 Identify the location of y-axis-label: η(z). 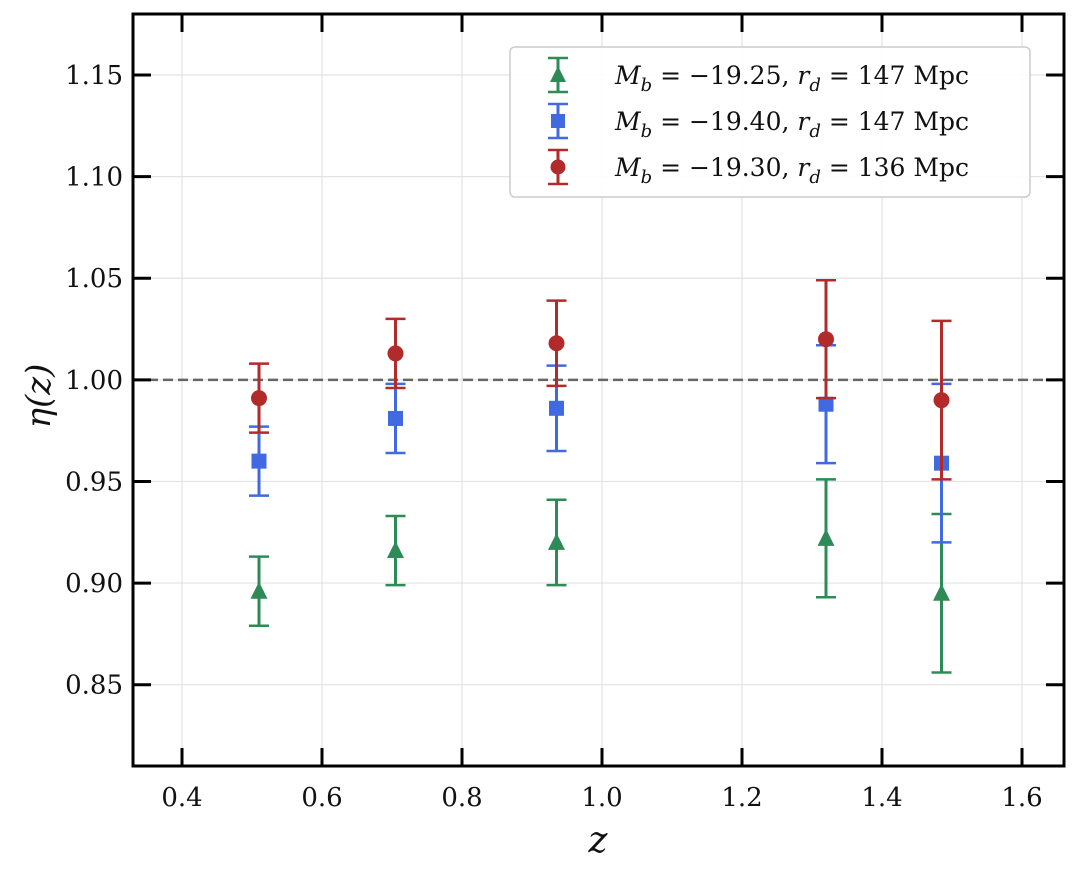
(39, 396).